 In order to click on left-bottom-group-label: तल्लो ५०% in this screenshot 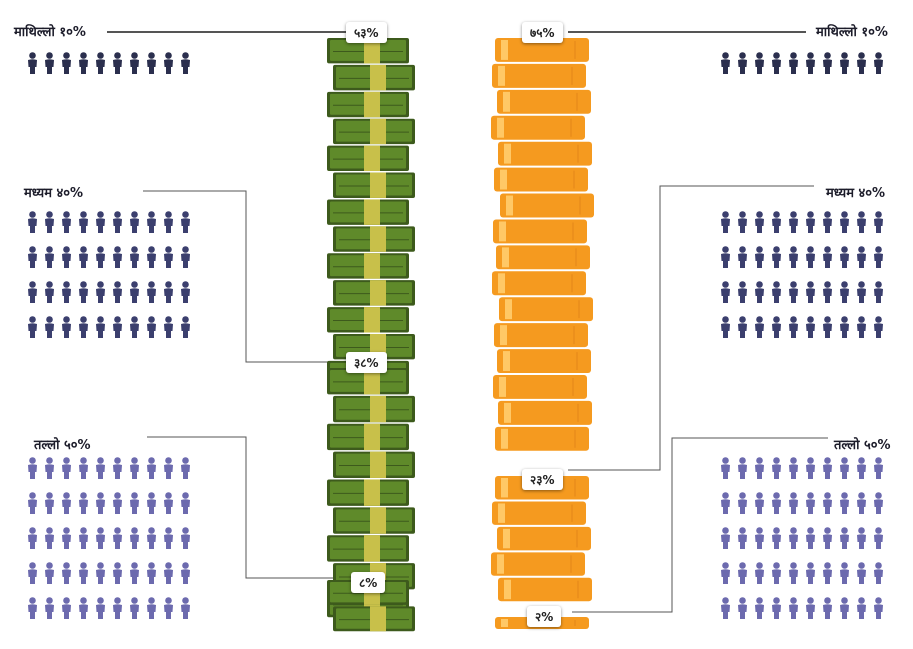, I will do `click(62, 445)`.